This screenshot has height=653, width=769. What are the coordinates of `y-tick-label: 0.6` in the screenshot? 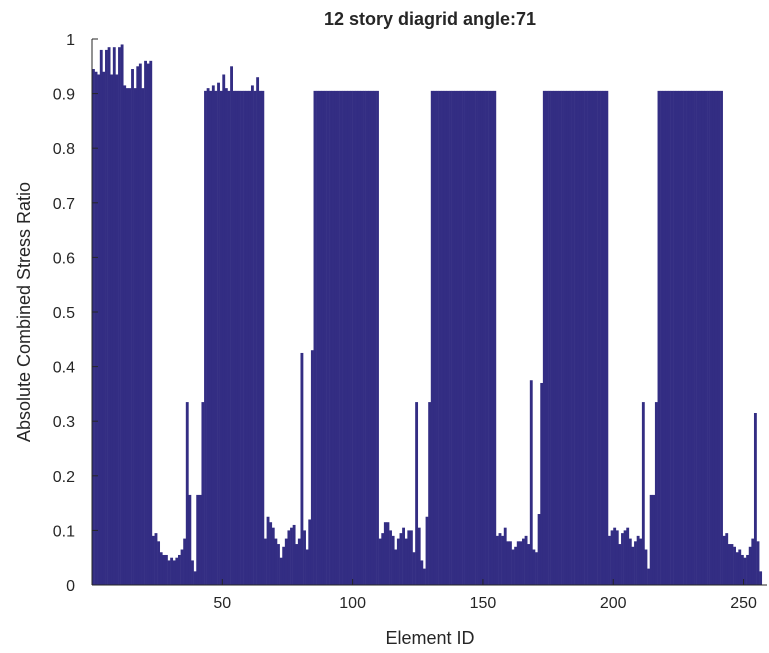 It's located at (64, 258).